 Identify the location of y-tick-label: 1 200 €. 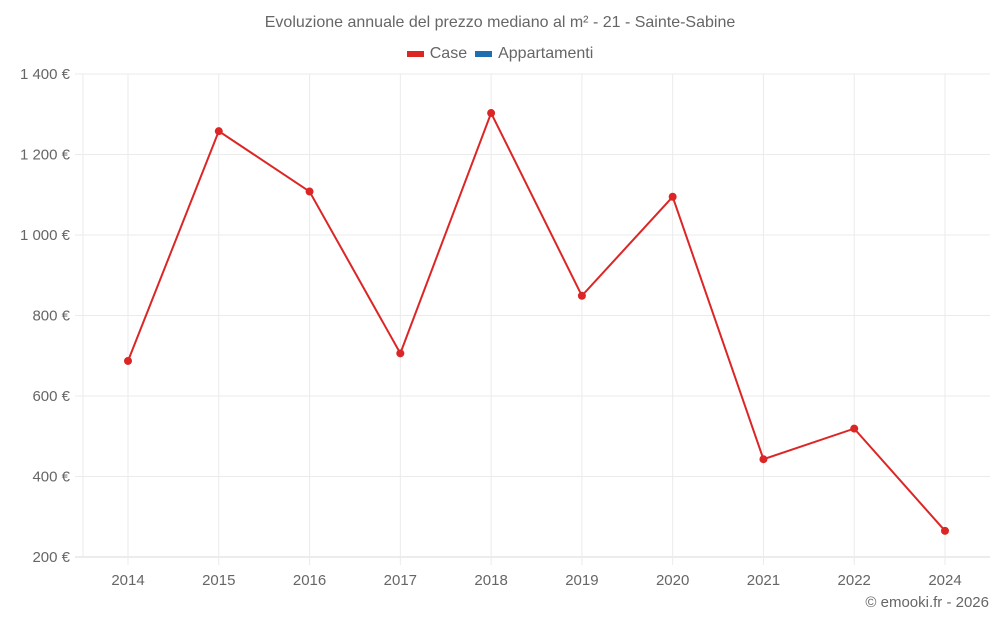
(45, 155).